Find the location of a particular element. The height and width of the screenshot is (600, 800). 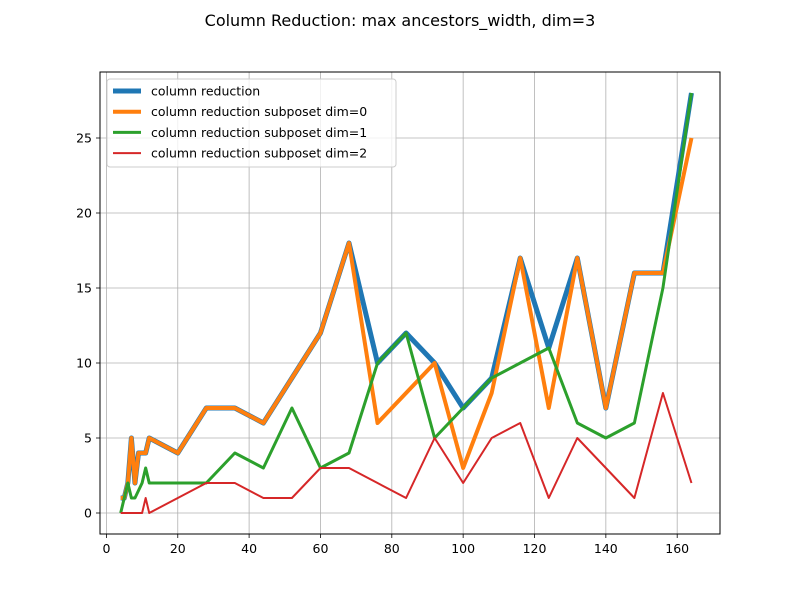

x-tick-label: 20 is located at coordinates (178, 548).